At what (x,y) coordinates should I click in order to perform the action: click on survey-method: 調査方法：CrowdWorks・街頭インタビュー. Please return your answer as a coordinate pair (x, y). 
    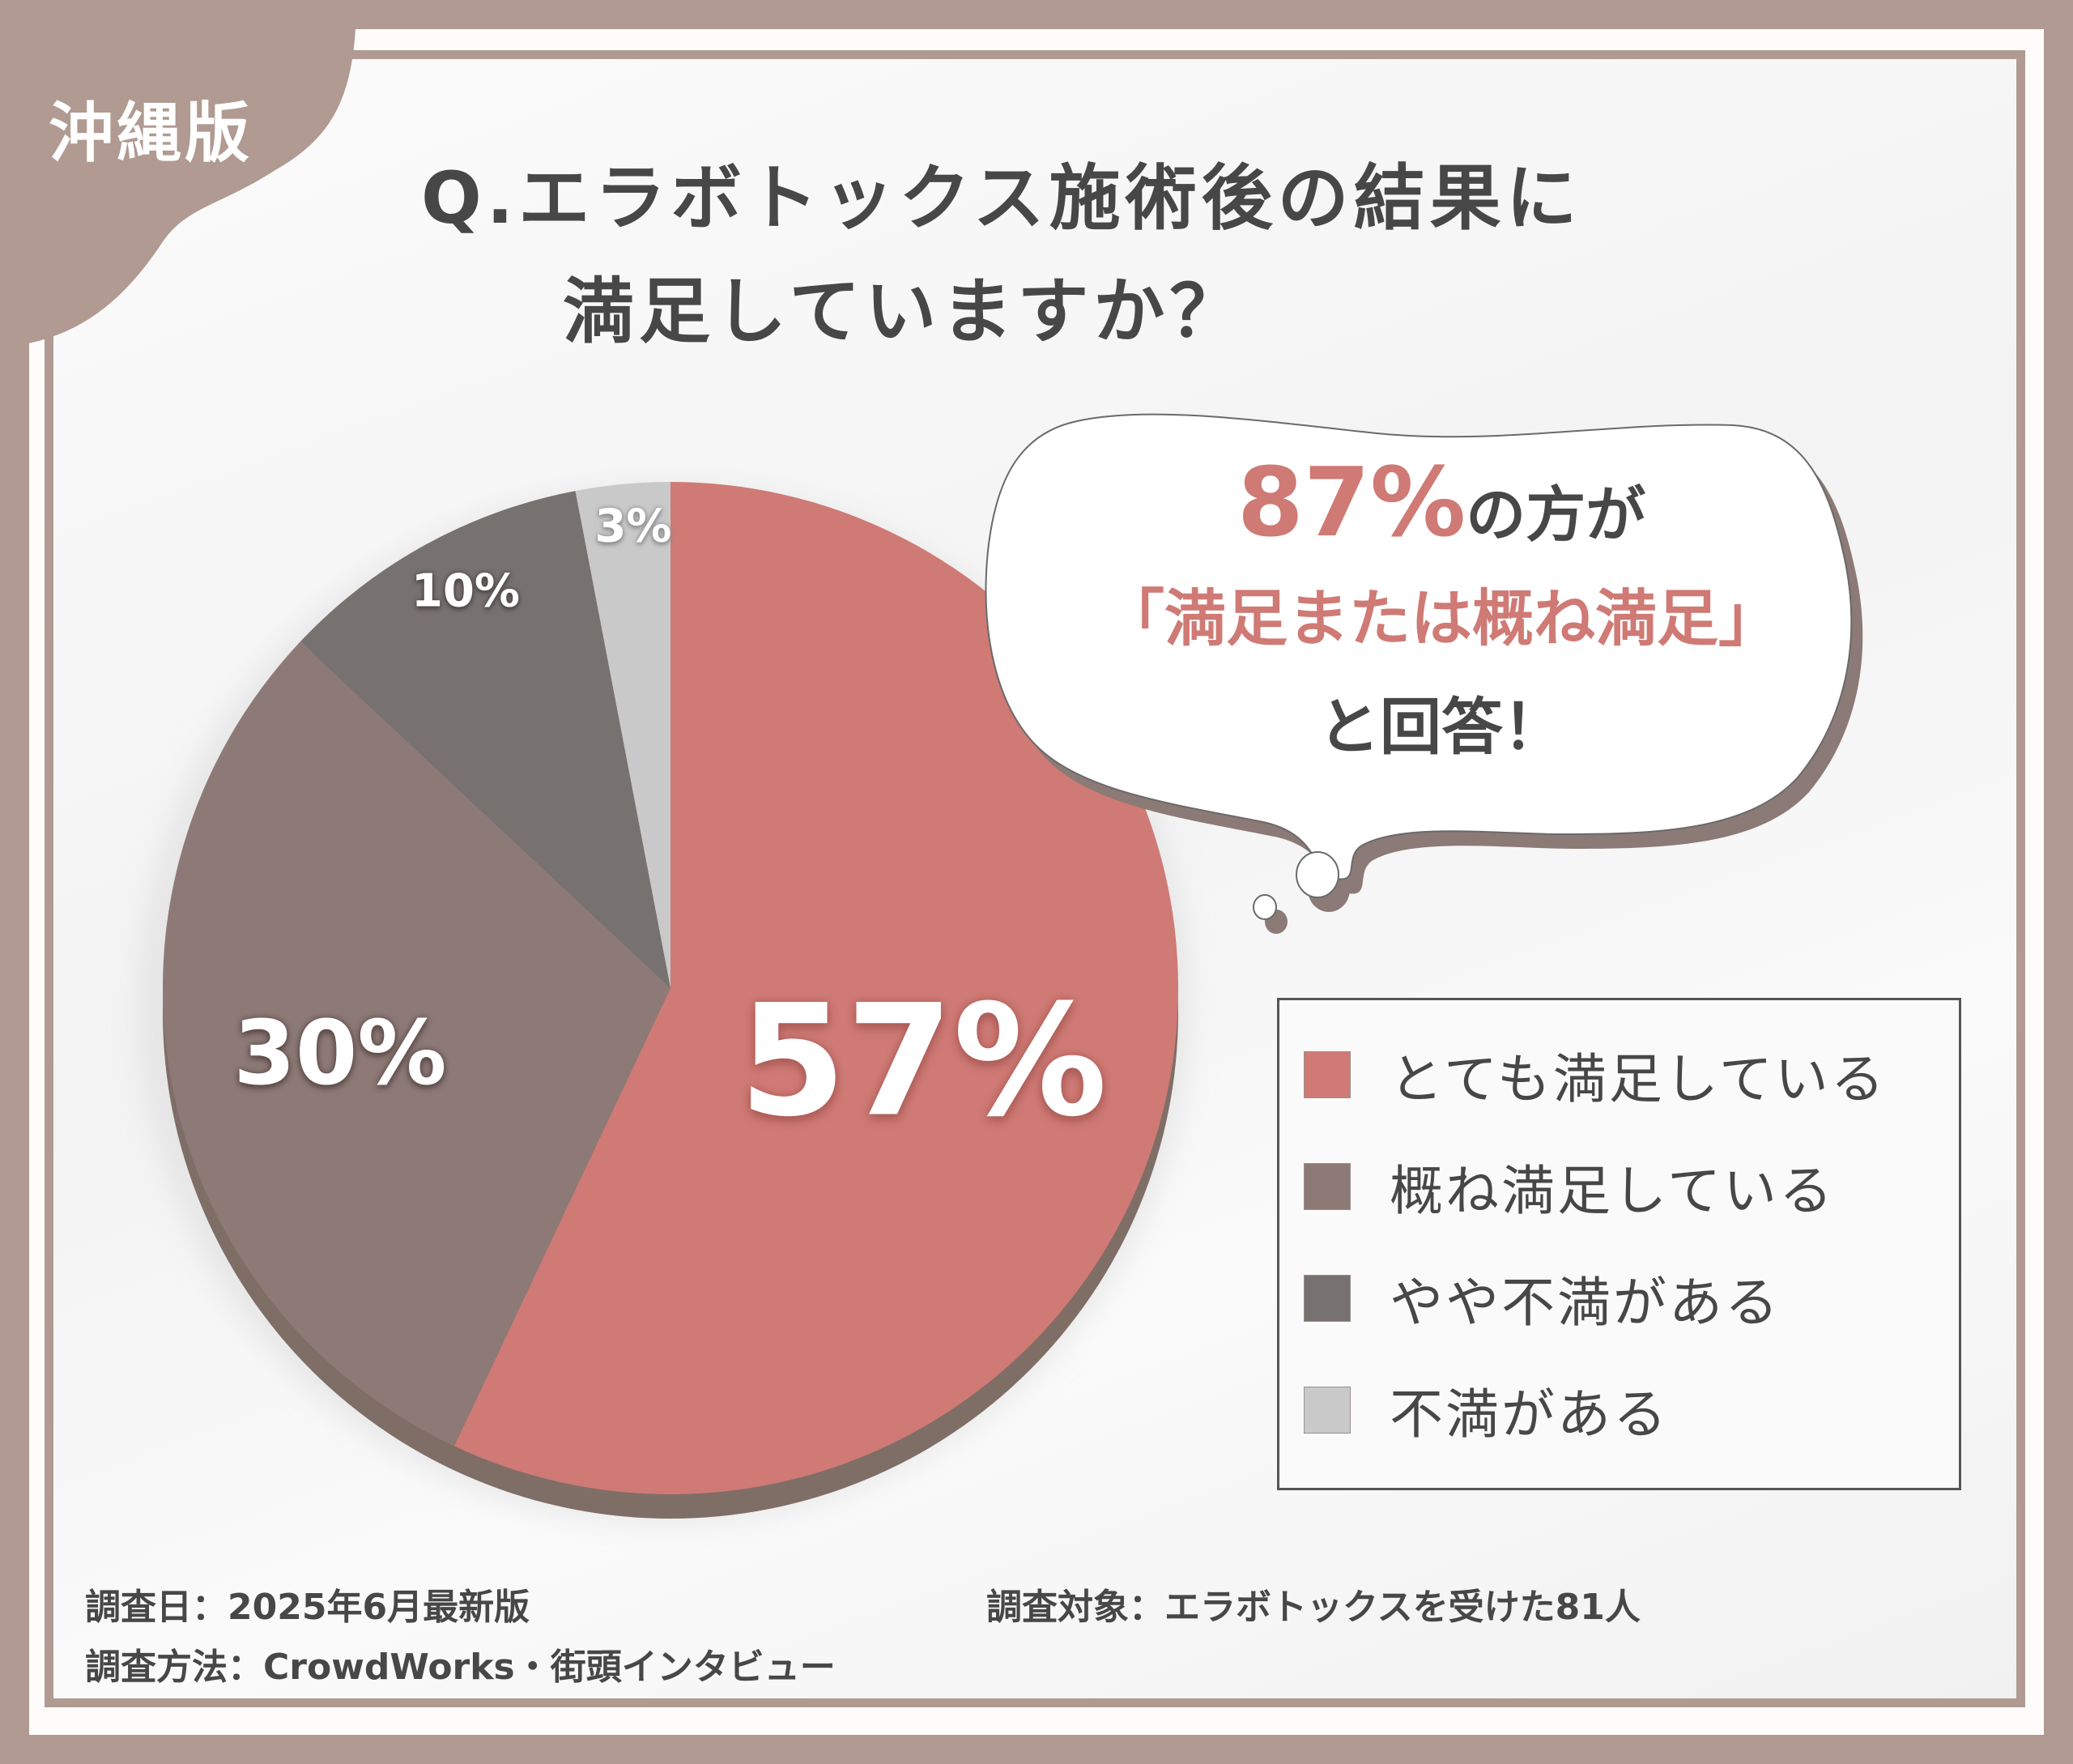
    Looking at the image, I should click on (461, 1667).